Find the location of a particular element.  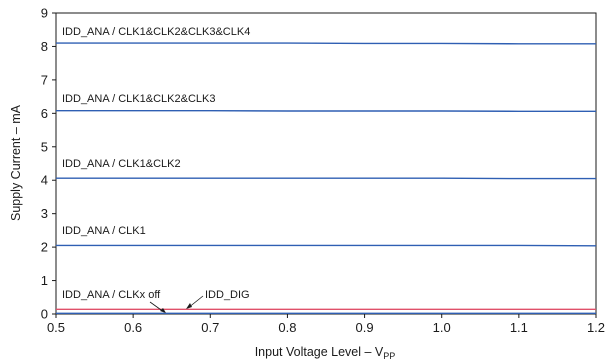

y-tick-label: 6 is located at coordinates (44, 113).